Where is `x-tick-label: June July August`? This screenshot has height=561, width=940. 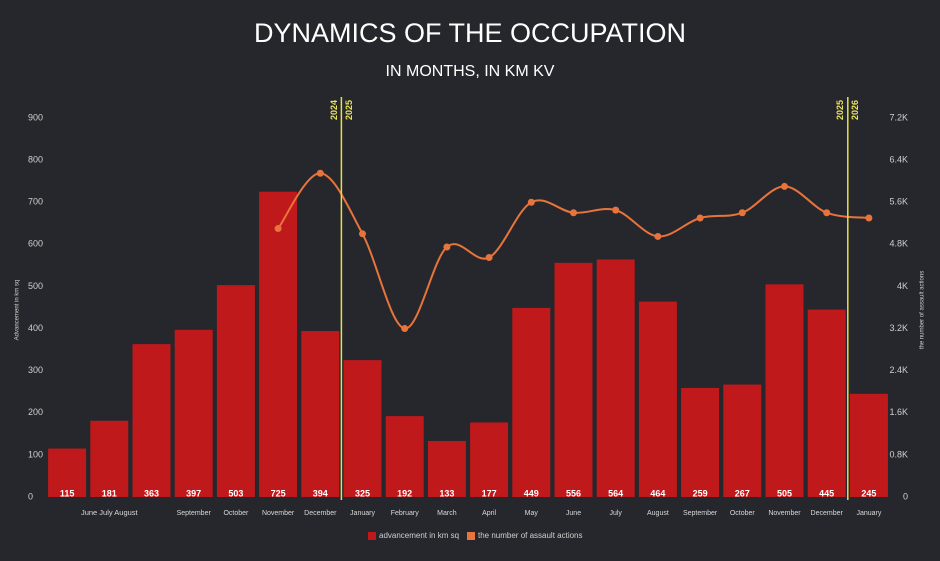 x-tick-label: June July August is located at coordinates (110, 512).